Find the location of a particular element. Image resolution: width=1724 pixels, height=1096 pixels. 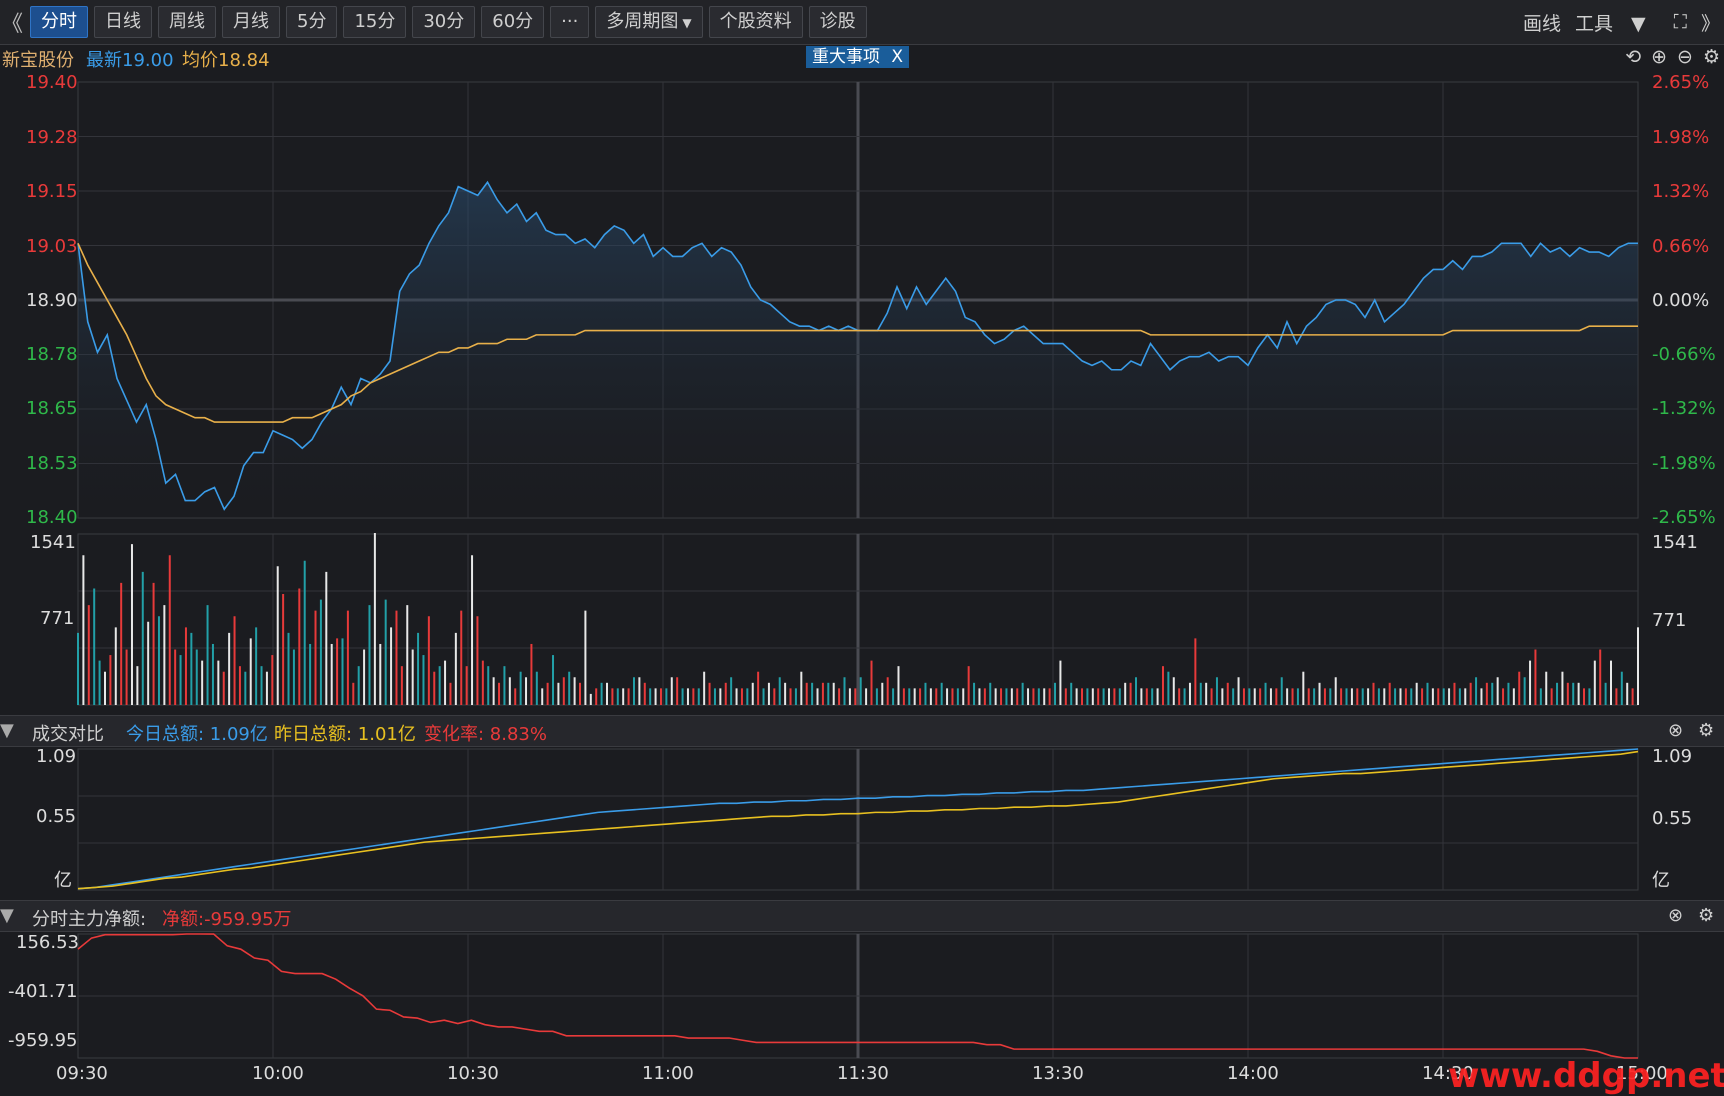

panel-title: 成交对比 is located at coordinates (68, 734).